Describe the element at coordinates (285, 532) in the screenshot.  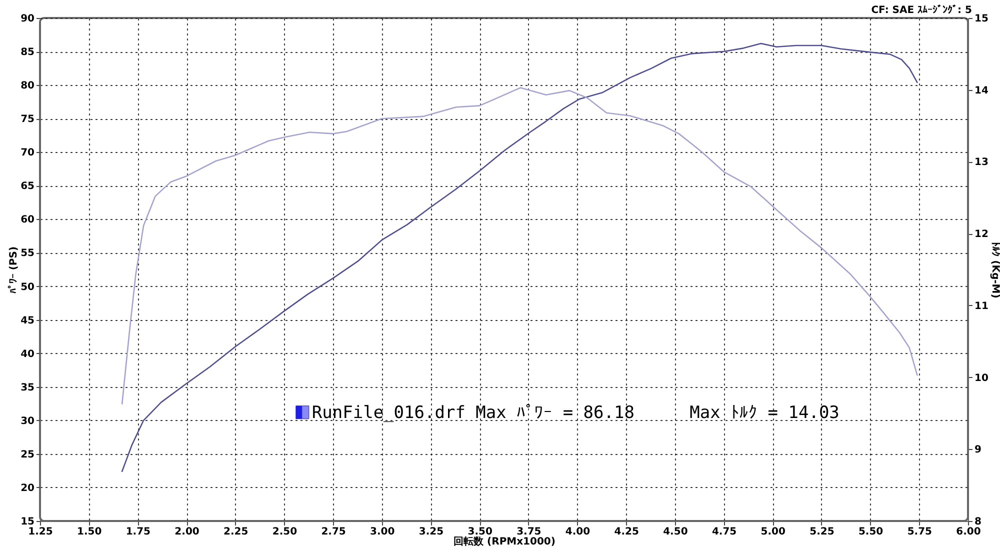
I see `x-tick-label: 2.50` at that location.